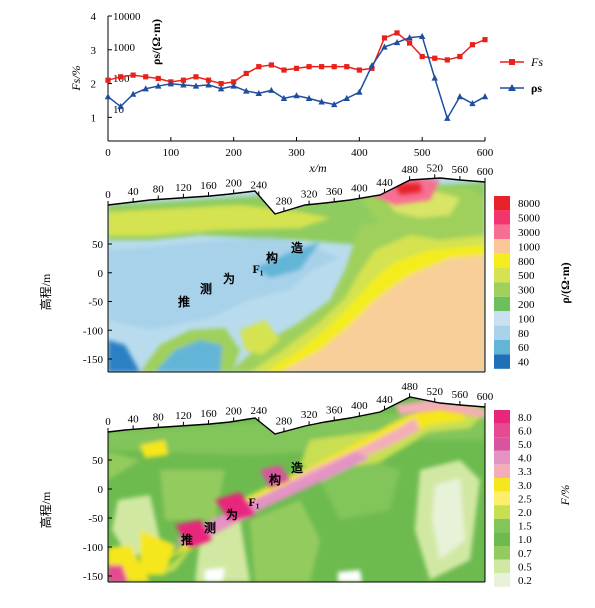  Describe the element at coordinates (529, 204) in the screenshot. I see `colorbar-tick-label: 8000` at that location.